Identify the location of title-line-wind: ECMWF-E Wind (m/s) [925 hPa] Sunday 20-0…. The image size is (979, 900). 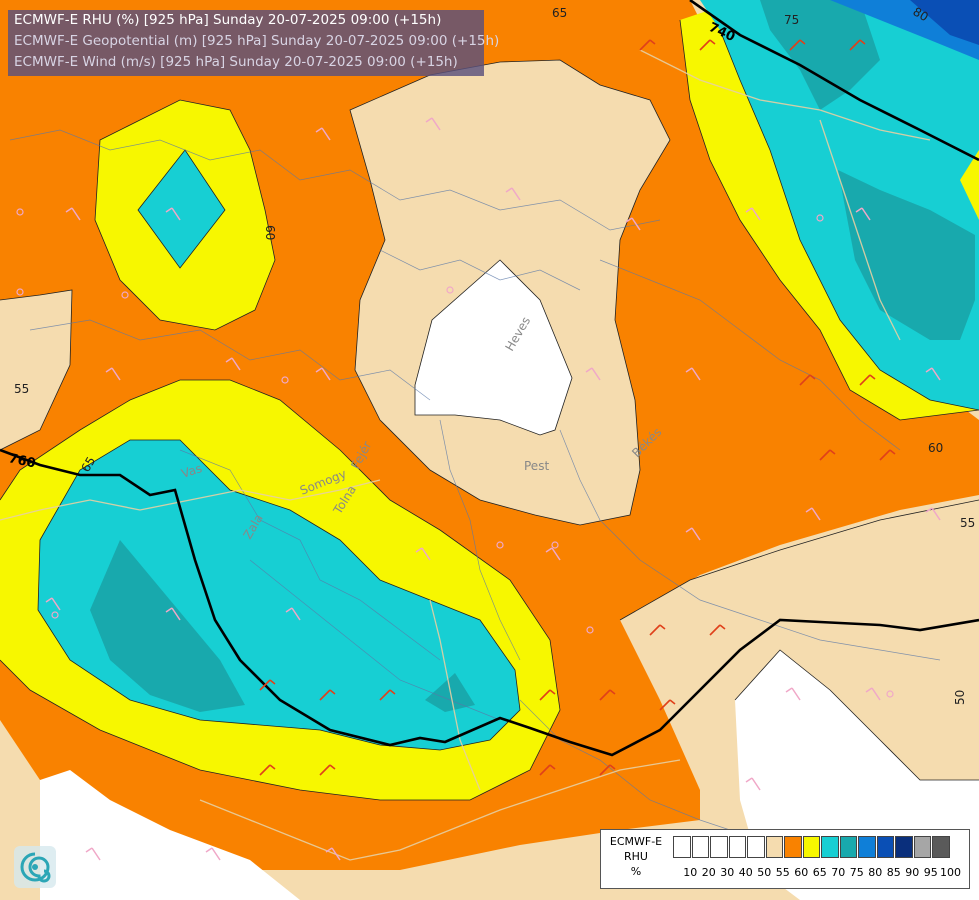
(236, 62).